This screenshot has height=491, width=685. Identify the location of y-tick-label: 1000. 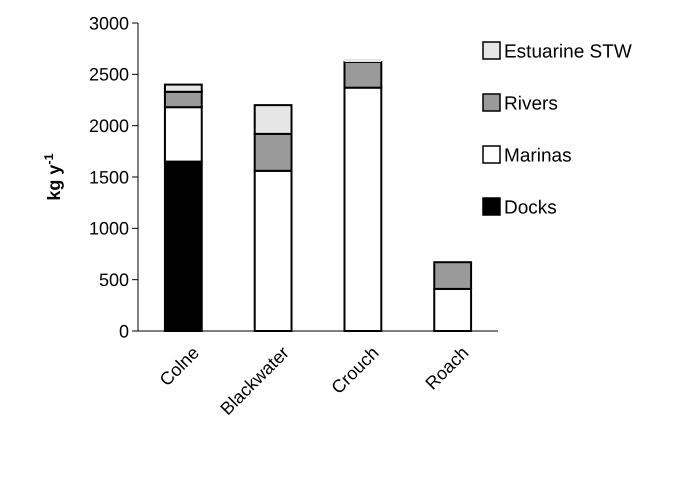
(108, 228).